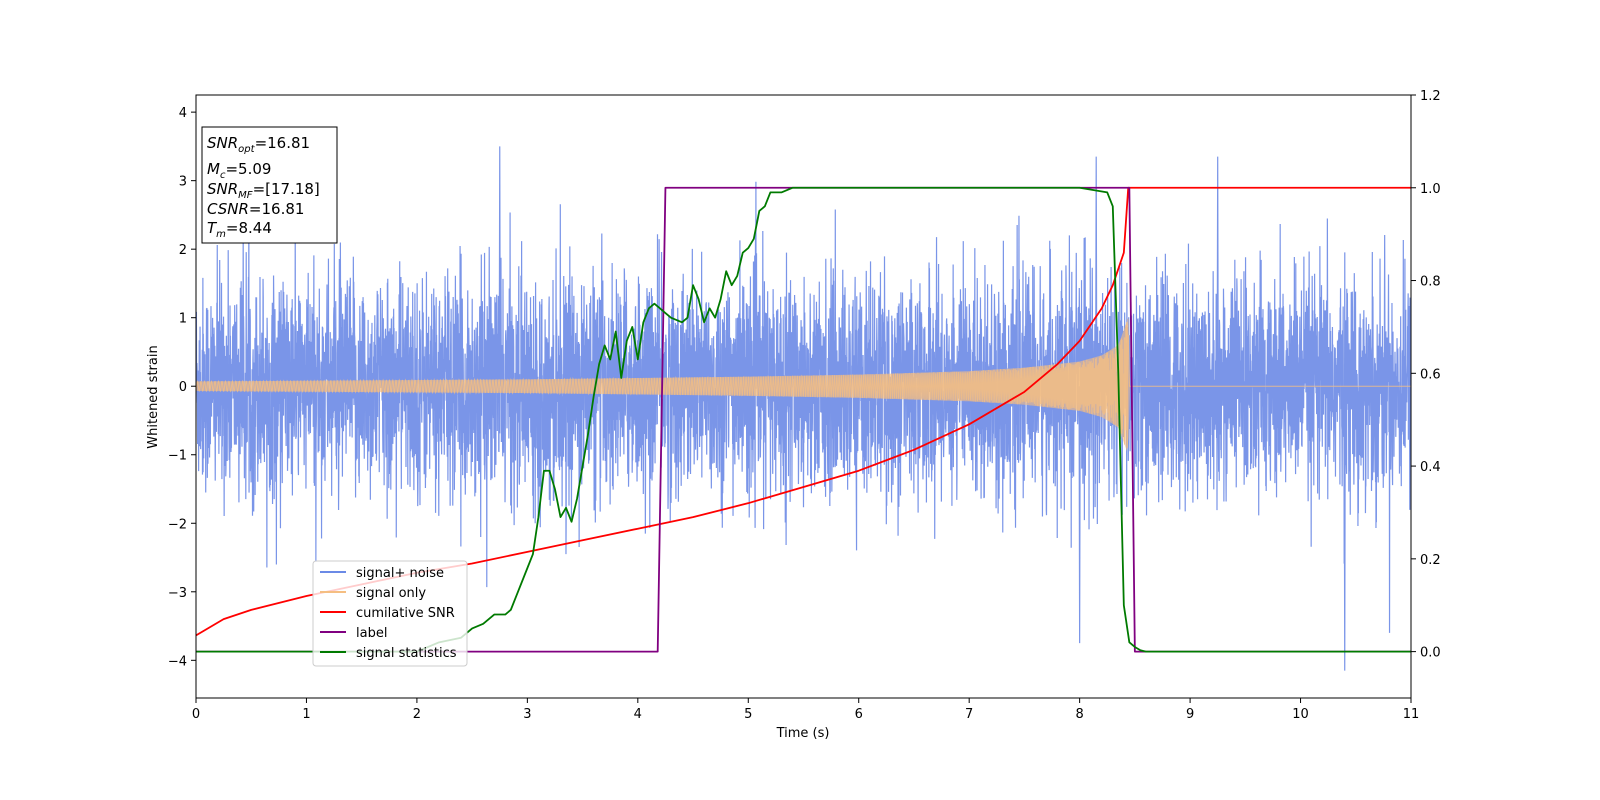 The width and height of the screenshot is (1600, 800). What do you see at coordinates (406, 653) in the screenshot?
I see `legend-label-signal-statistics: signal statistics` at bounding box center [406, 653].